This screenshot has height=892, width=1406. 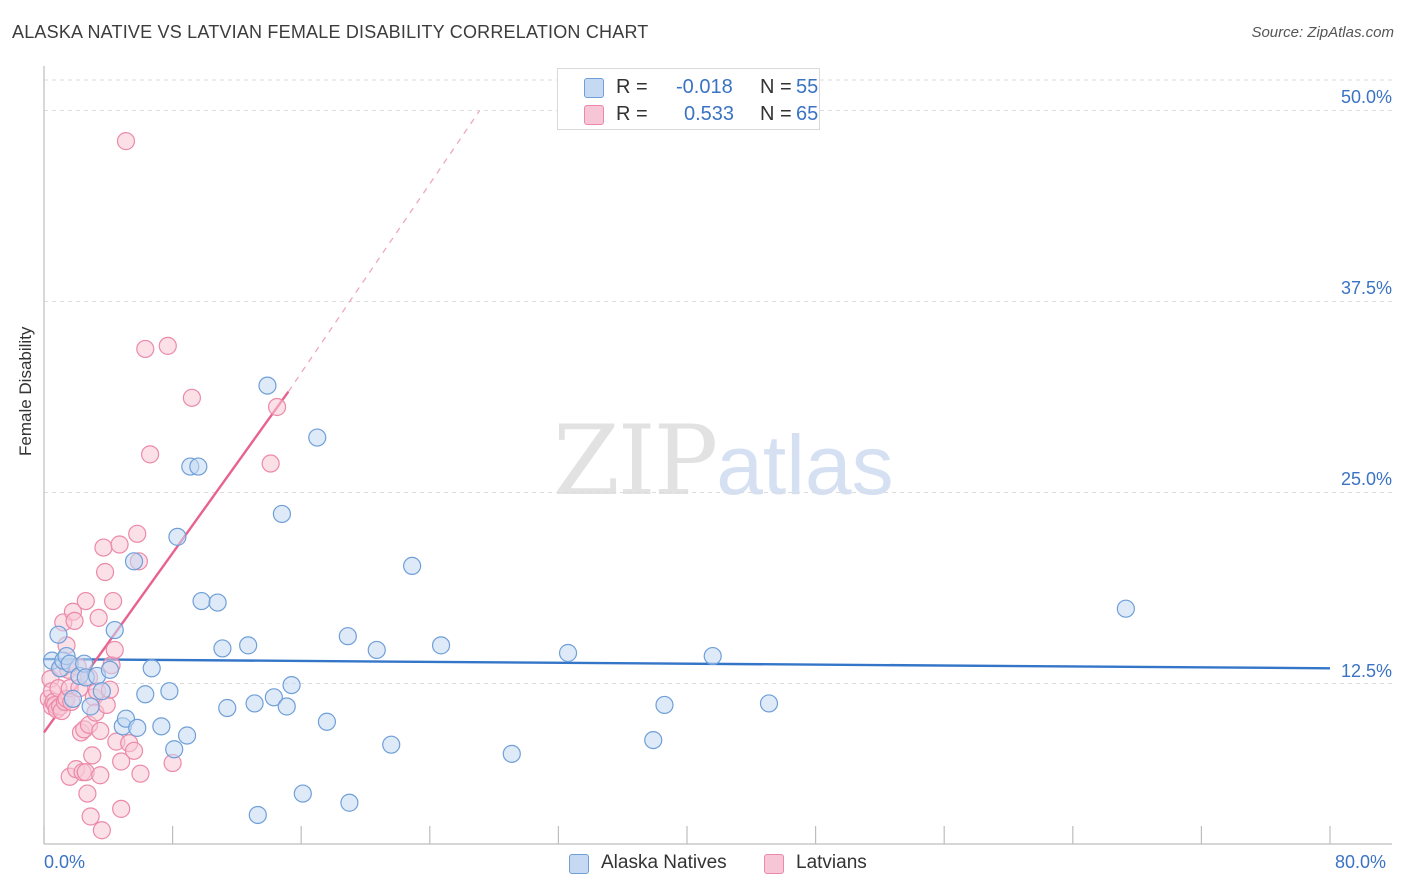 I want to click on legend-label: Latvians, so click(x=831, y=862).